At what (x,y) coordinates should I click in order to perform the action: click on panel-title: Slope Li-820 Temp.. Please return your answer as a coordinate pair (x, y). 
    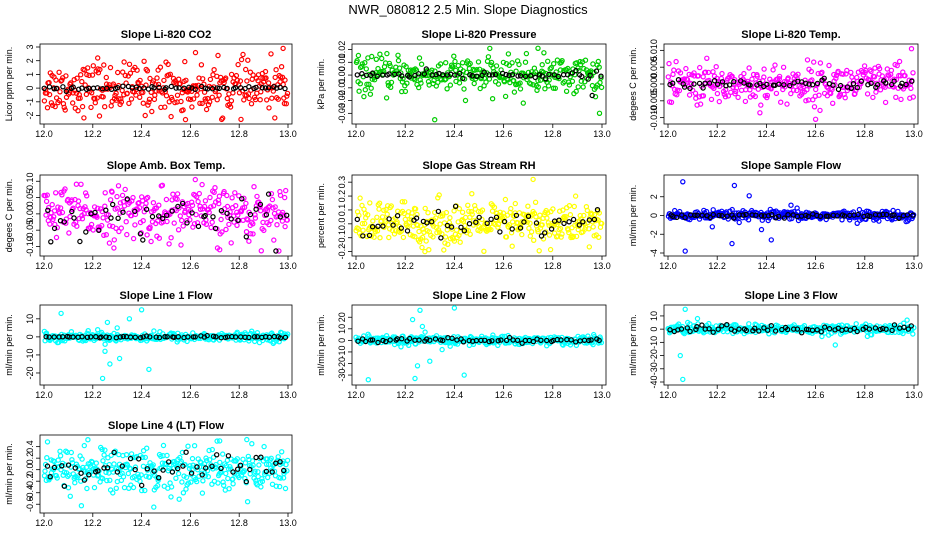
    Looking at the image, I should click on (790, 35).